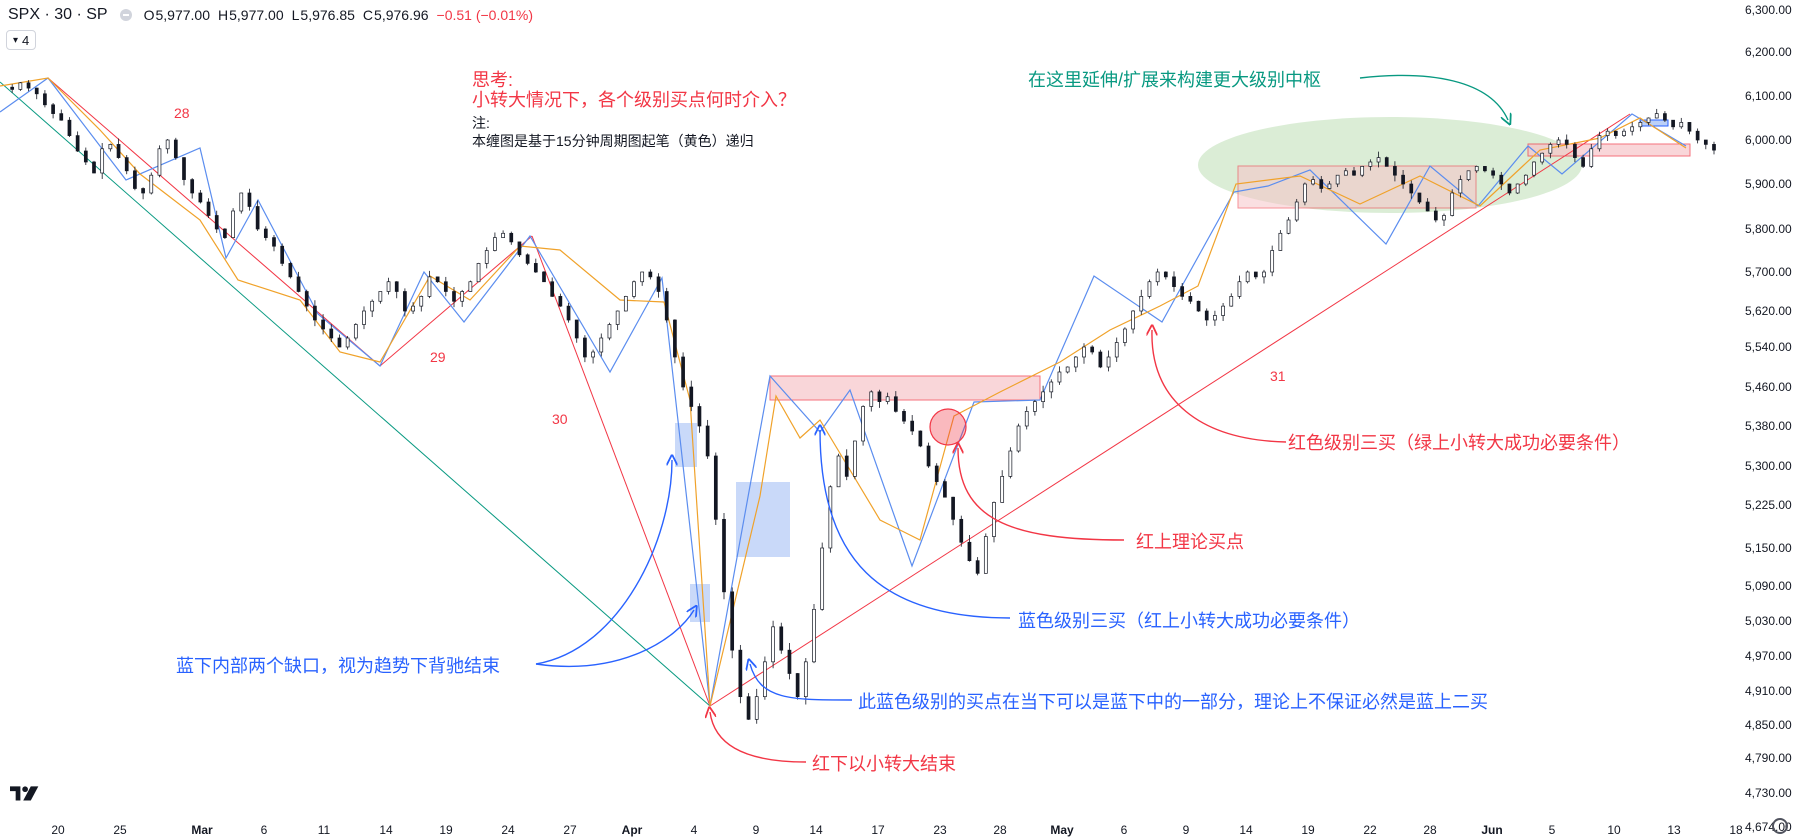  I want to click on indicator-count: 4, so click(26, 40).